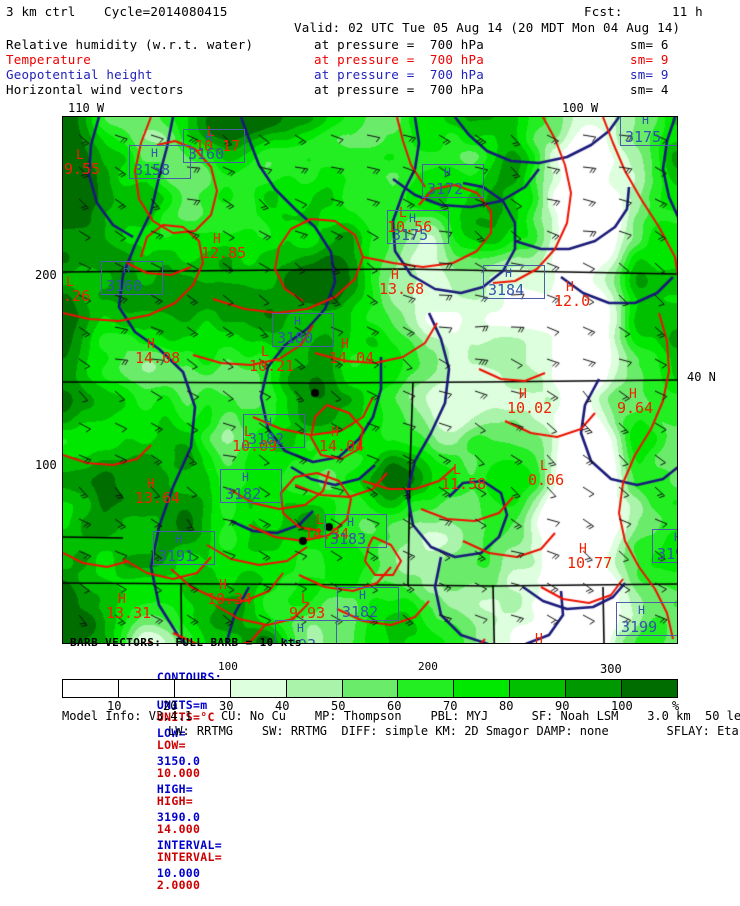 The height and width of the screenshot is (906, 740). Describe the element at coordinates (178, 885) in the screenshot. I see `temp-interval-value: 2.0000` at that location.